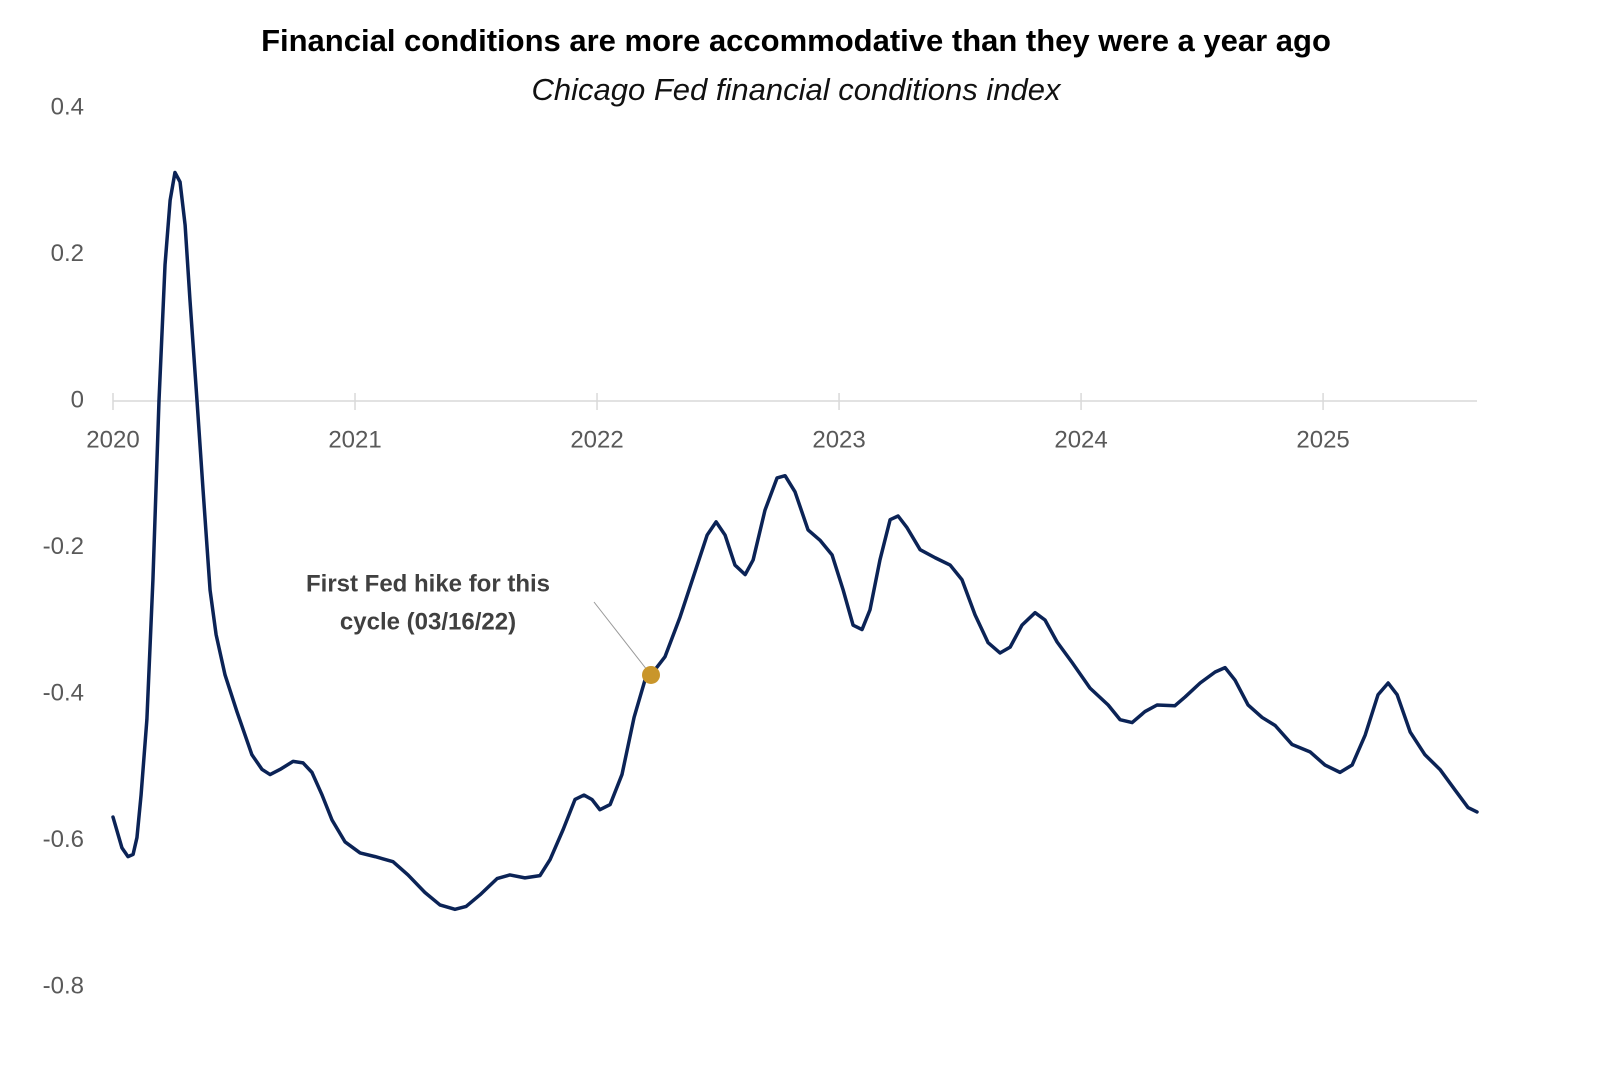  I want to click on y-tick-label: -0.4, so click(63, 692).